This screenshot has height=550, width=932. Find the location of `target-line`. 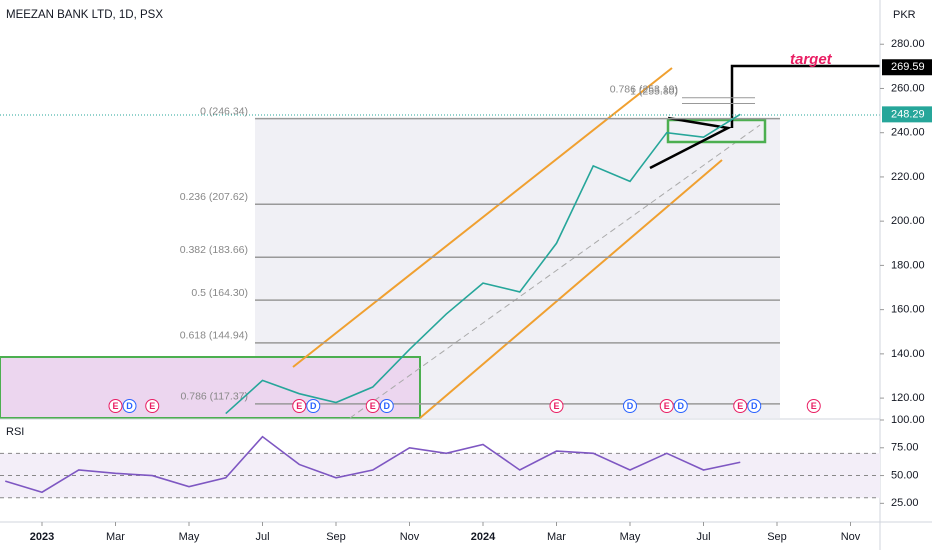

target-line is located at coordinates (805, 96).